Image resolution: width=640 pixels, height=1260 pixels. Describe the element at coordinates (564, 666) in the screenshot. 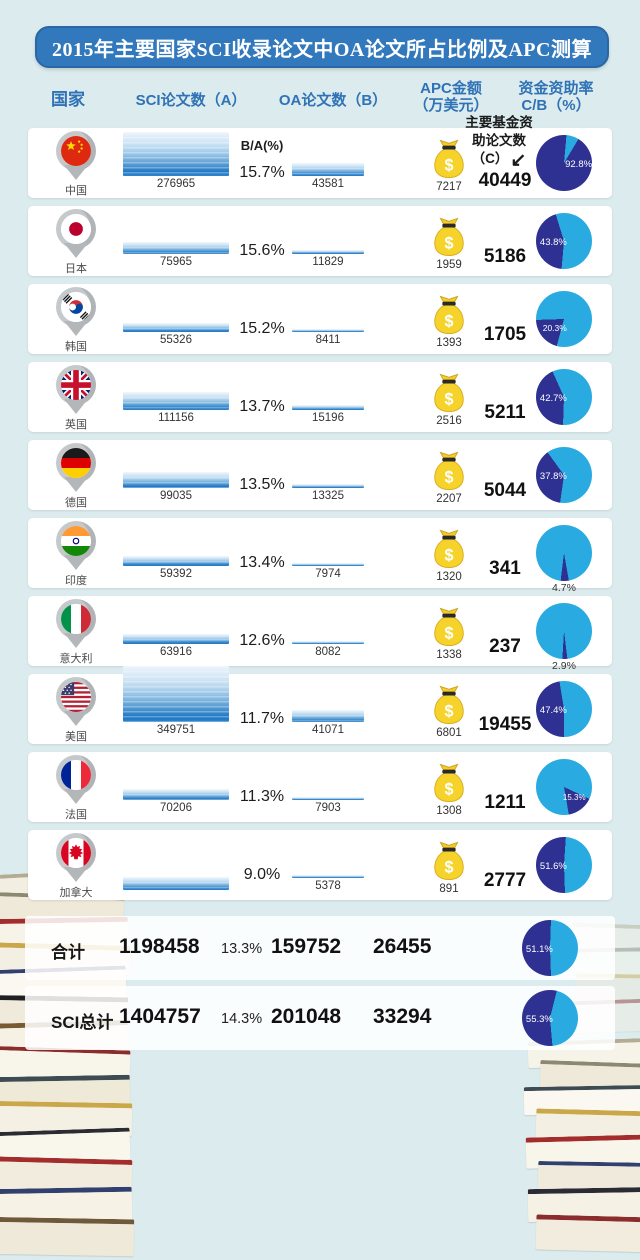

I see `fund-rate-value: 2.9%` at that location.